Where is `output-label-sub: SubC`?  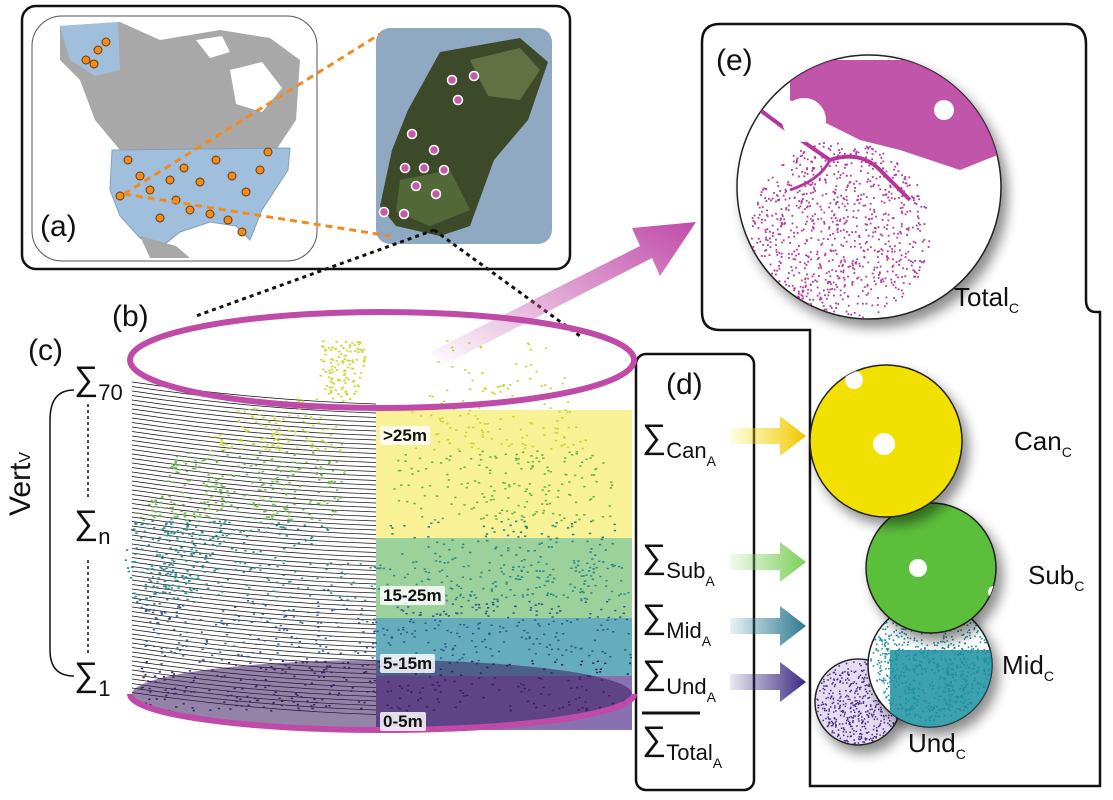 output-label-sub: SubC is located at coordinates (1056, 577).